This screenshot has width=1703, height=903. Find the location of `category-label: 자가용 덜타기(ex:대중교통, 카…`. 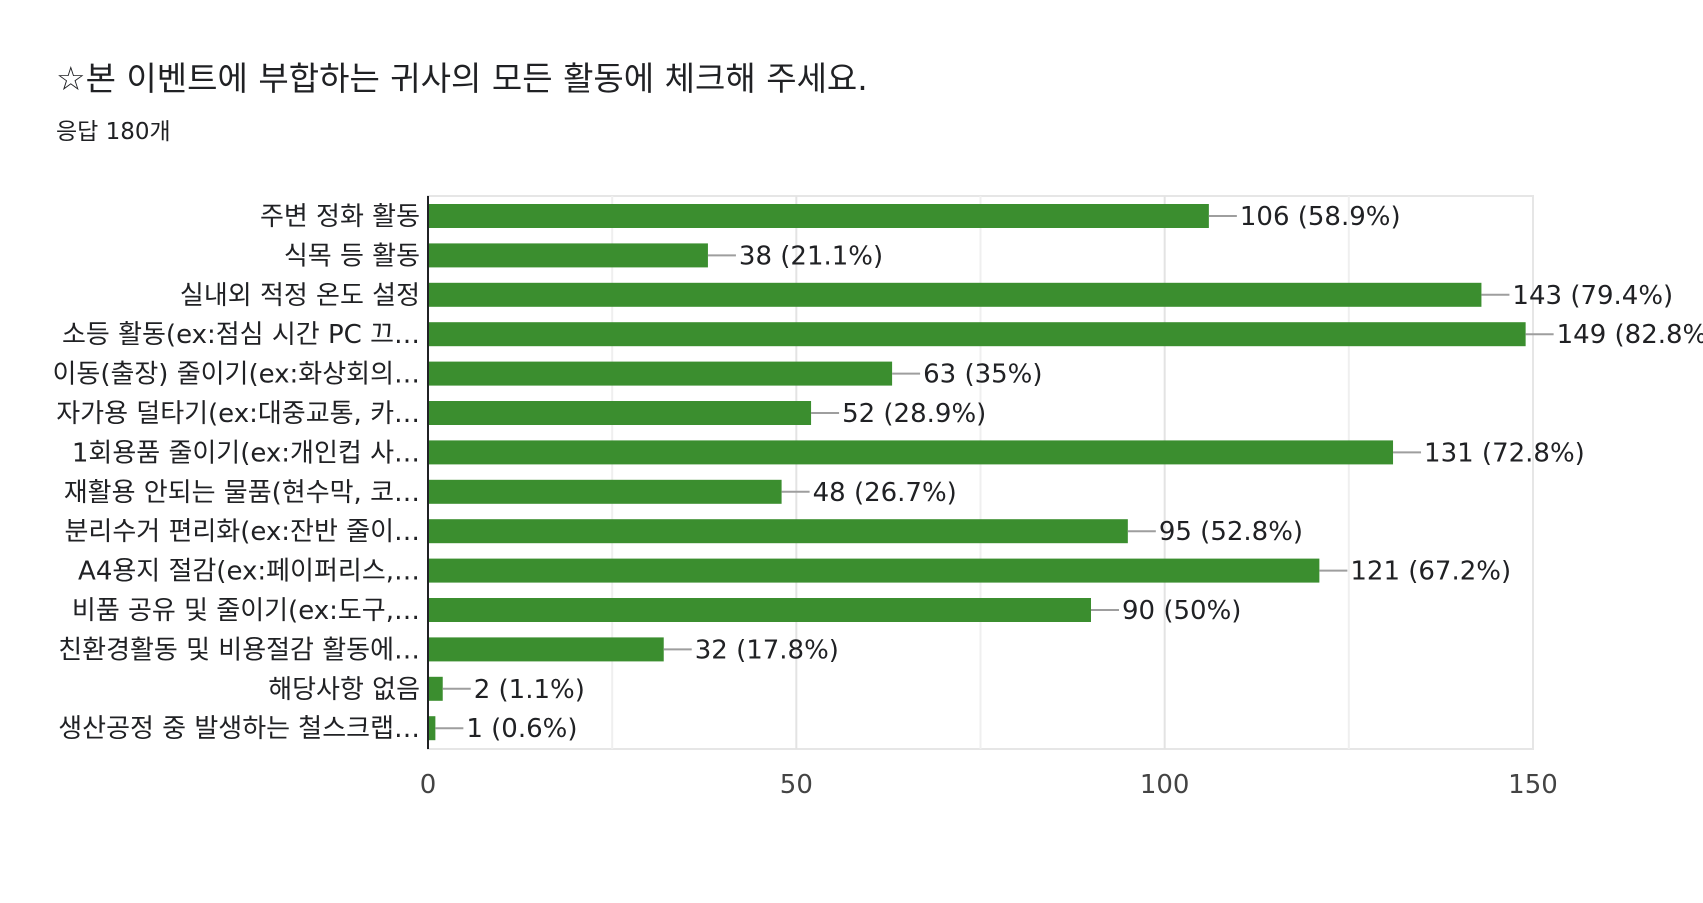

category-label: 자가용 덜타기(ex:대중교통, 카… is located at coordinates (238, 414).